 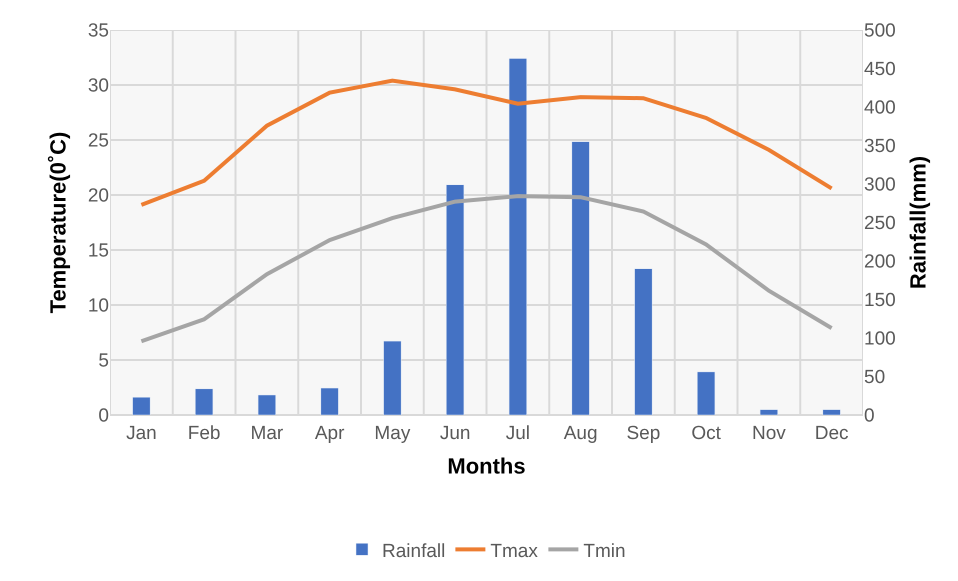 What do you see at coordinates (58, 223) in the screenshot?
I see `y-axis-title: Temperature(0˚C)` at bounding box center [58, 223].